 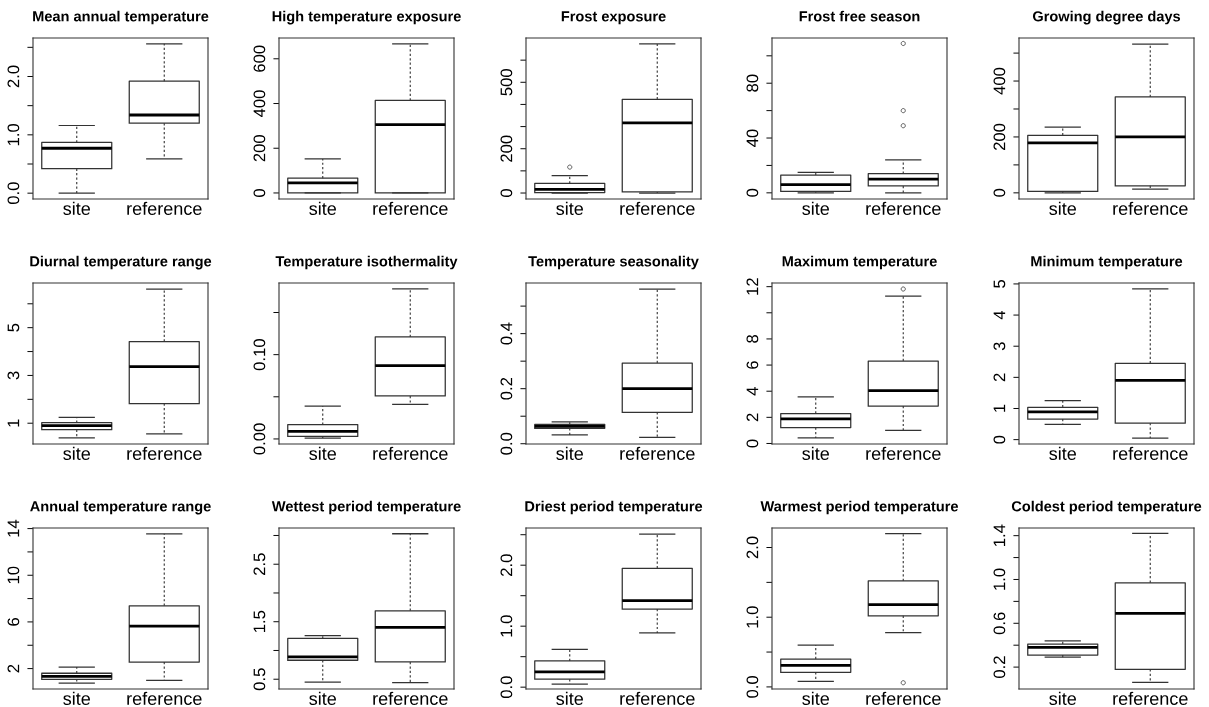 What do you see at coordinates (859, 262) in the screenshot?
I see `chart-title: Maximum temperature` at bounding box center [859, 262].